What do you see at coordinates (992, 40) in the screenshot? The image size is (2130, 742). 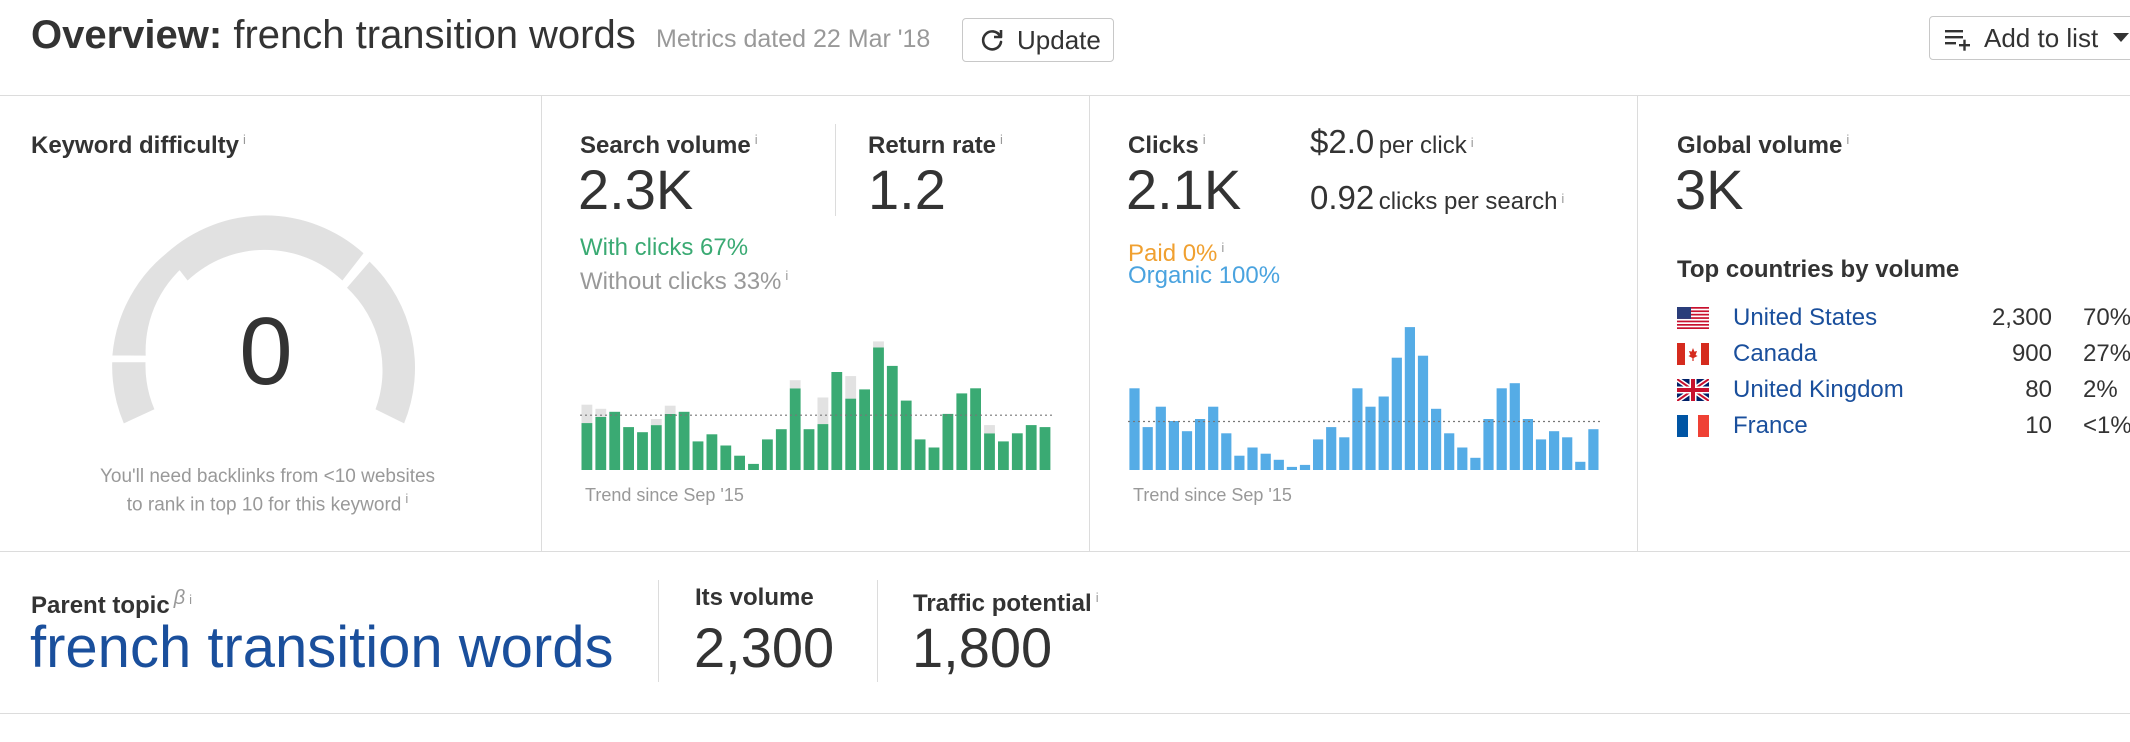 I see `refresh-icon` at bounding box center [992, 40].